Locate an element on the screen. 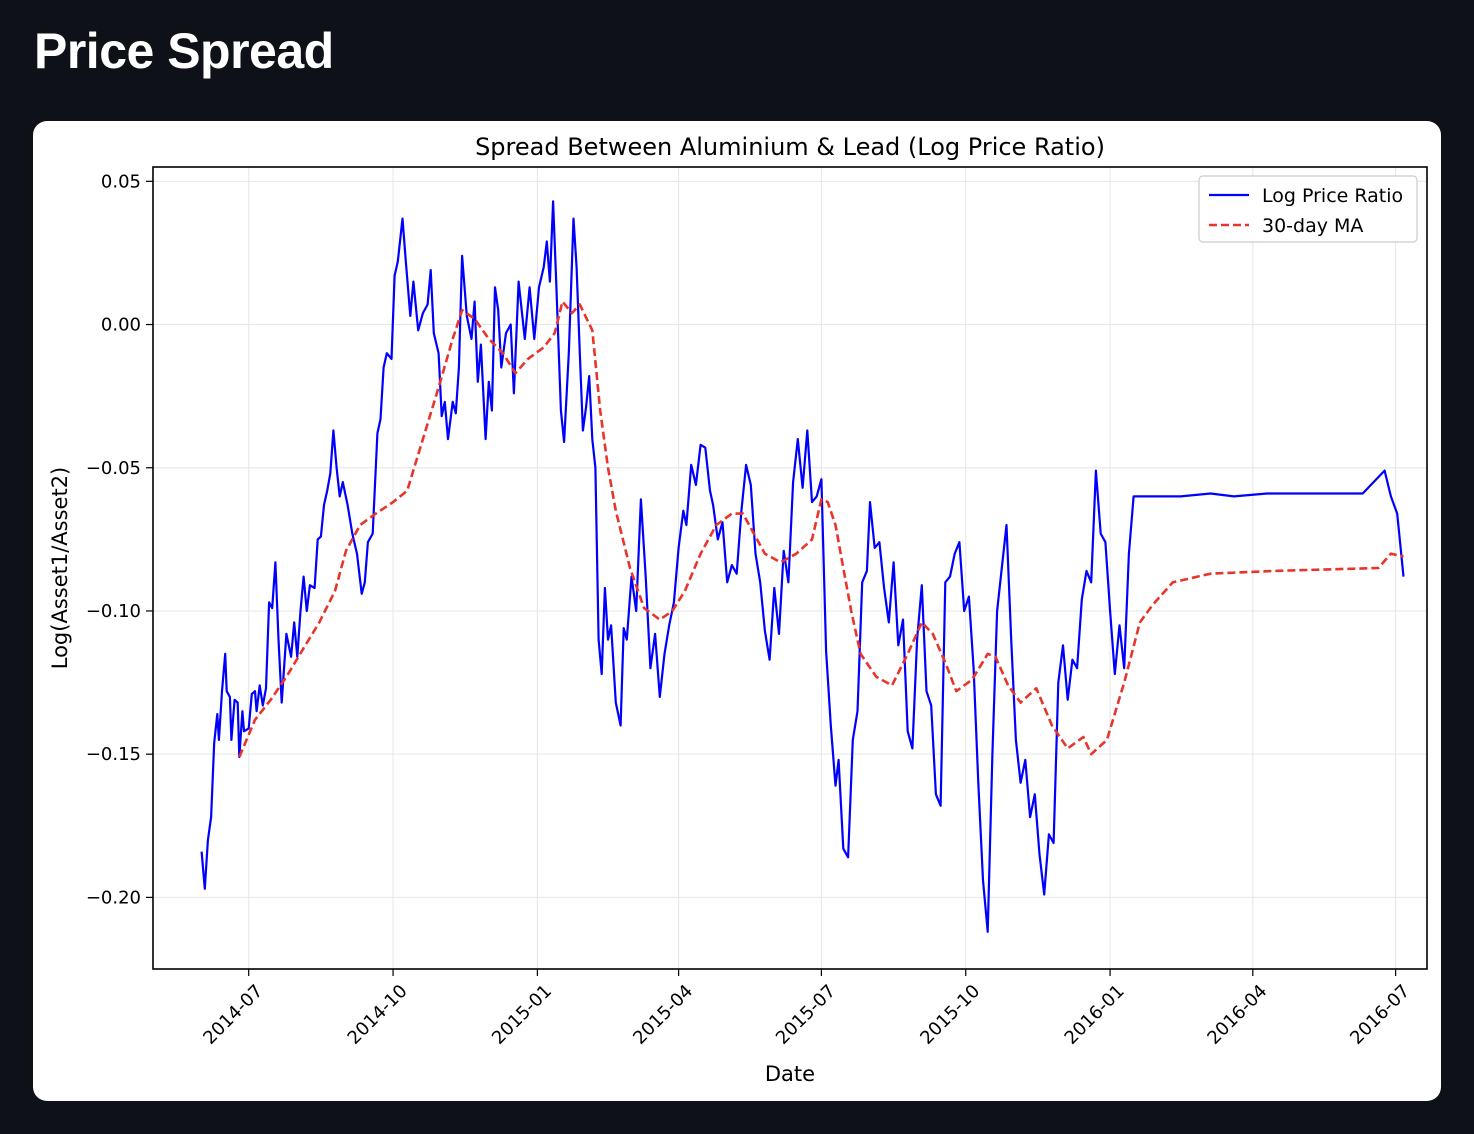 Image resolution: width=1474 pixels, height=1134 pixels. x-tick-label: 2015-10 is located at coordinates (950, 1015).